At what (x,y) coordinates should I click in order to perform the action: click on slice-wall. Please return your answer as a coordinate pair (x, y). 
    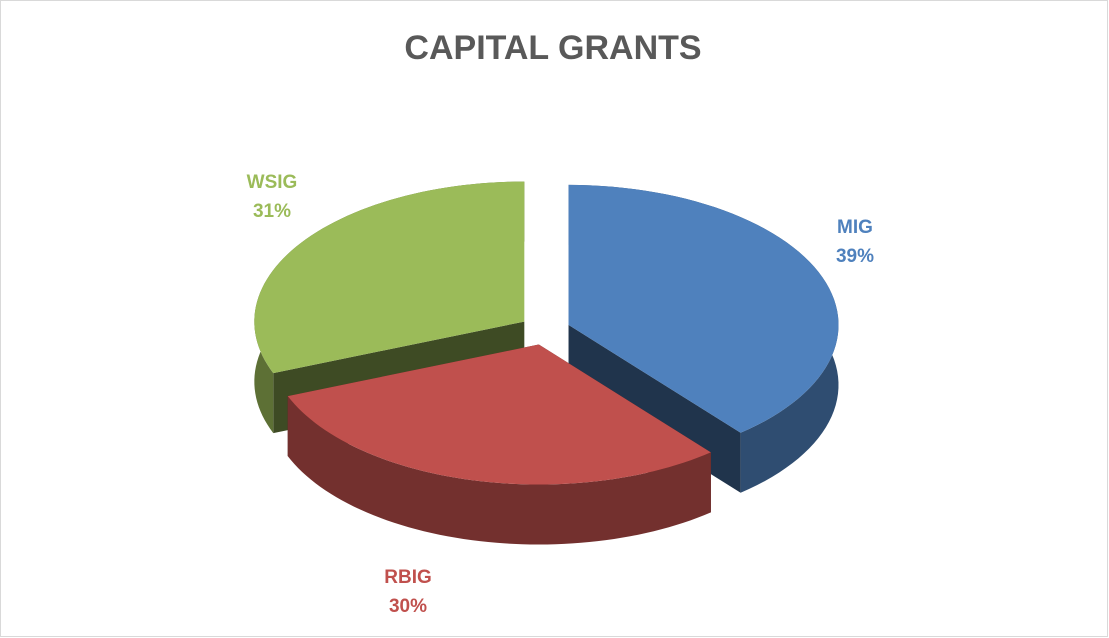
    Looking at the image, I should click on (499, 470).